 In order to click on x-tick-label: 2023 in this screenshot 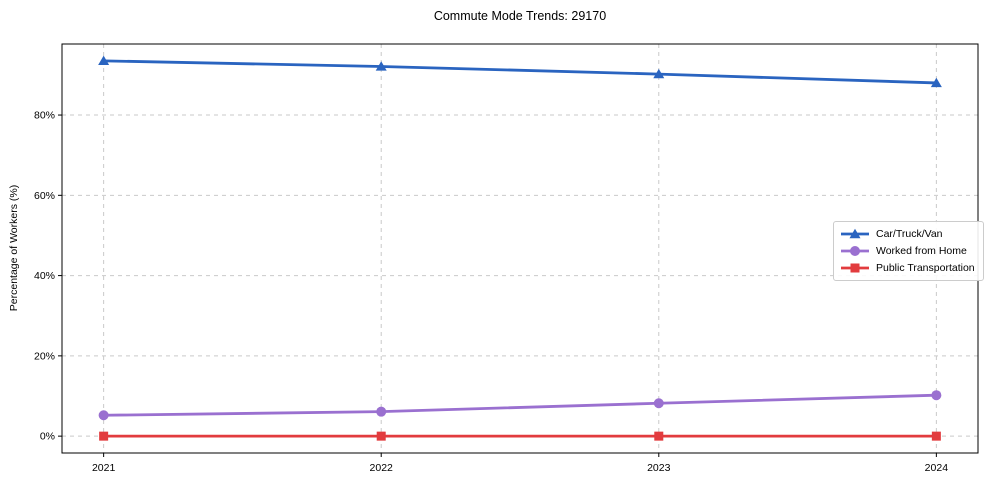, I will do `click(659, 468)`.